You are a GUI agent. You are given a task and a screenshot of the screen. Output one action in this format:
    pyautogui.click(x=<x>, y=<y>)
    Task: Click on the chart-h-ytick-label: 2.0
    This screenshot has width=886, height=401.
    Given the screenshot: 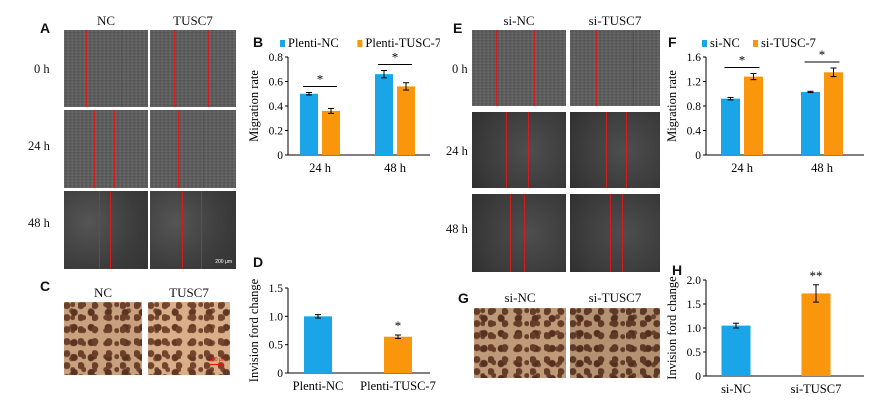 What is the action you would take?
    pyautogui.click(x=694, y=281)
    